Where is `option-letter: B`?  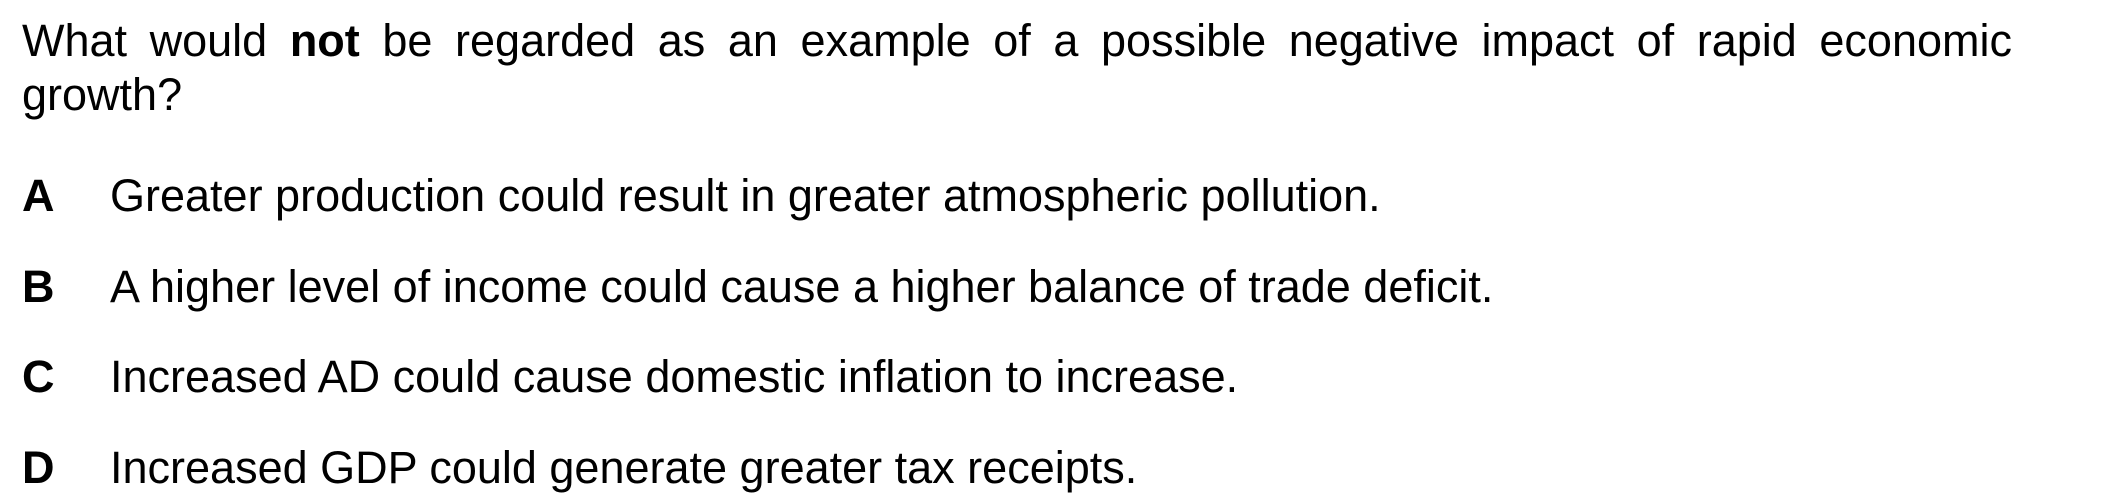
option-letter: B is located at coordinates (38, 286).